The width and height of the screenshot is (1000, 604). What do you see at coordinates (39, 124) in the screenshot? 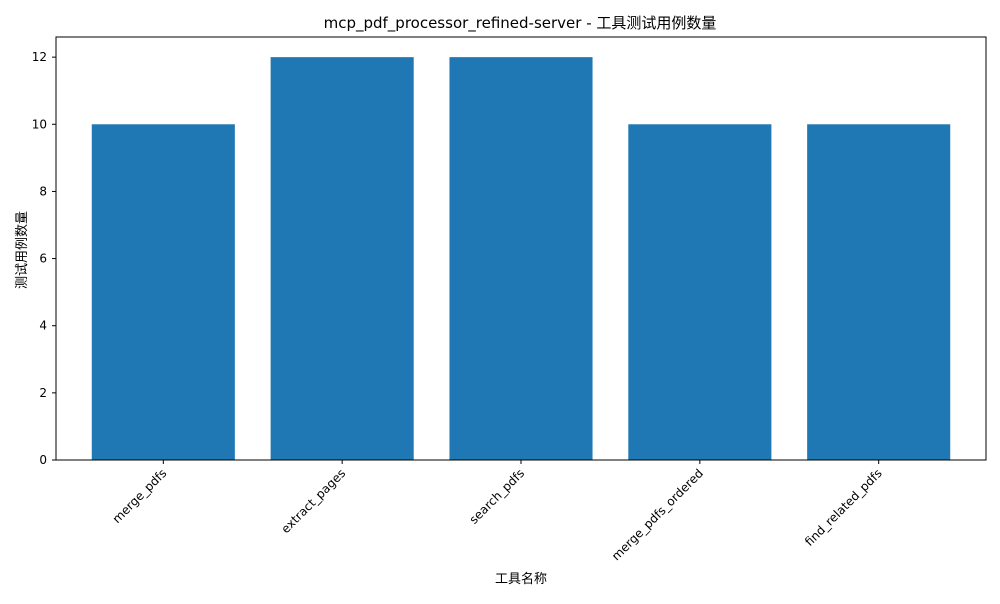
I see `y-tick-label: 10` at bounding box center [39, 124].